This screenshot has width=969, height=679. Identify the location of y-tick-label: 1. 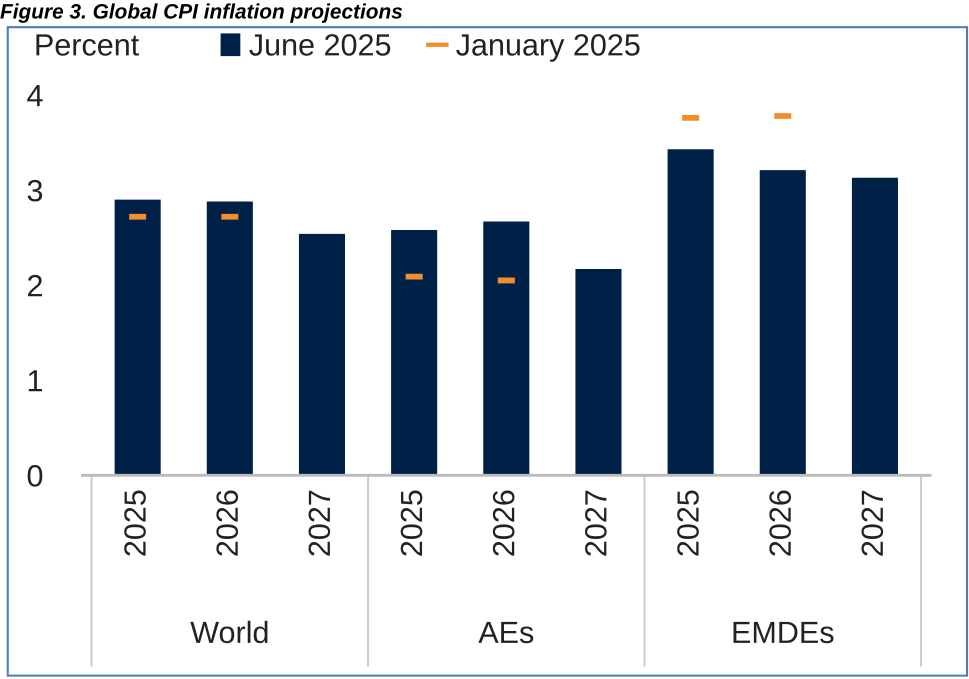
(35, 381).